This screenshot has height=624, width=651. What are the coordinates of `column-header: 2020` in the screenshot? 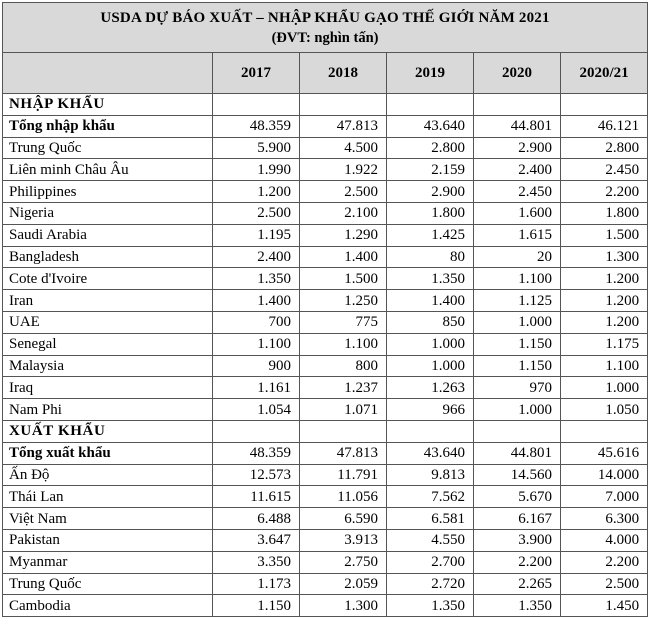 It's located at (517, 73).